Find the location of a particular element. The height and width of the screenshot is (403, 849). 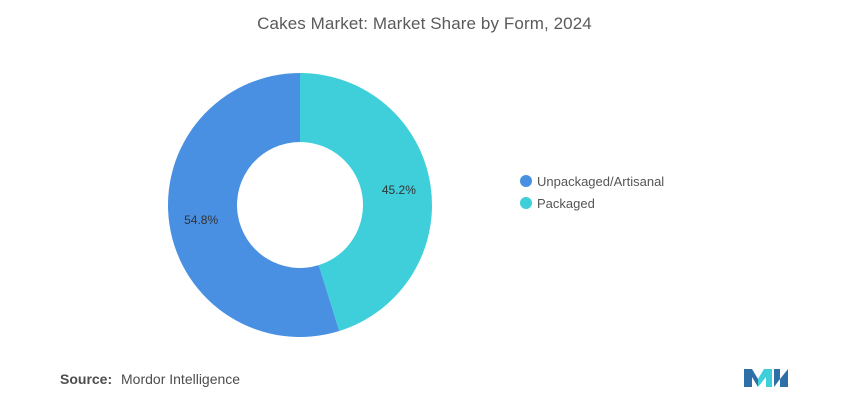

donut-slice-unpackaged is located at coordinates (254, 205).